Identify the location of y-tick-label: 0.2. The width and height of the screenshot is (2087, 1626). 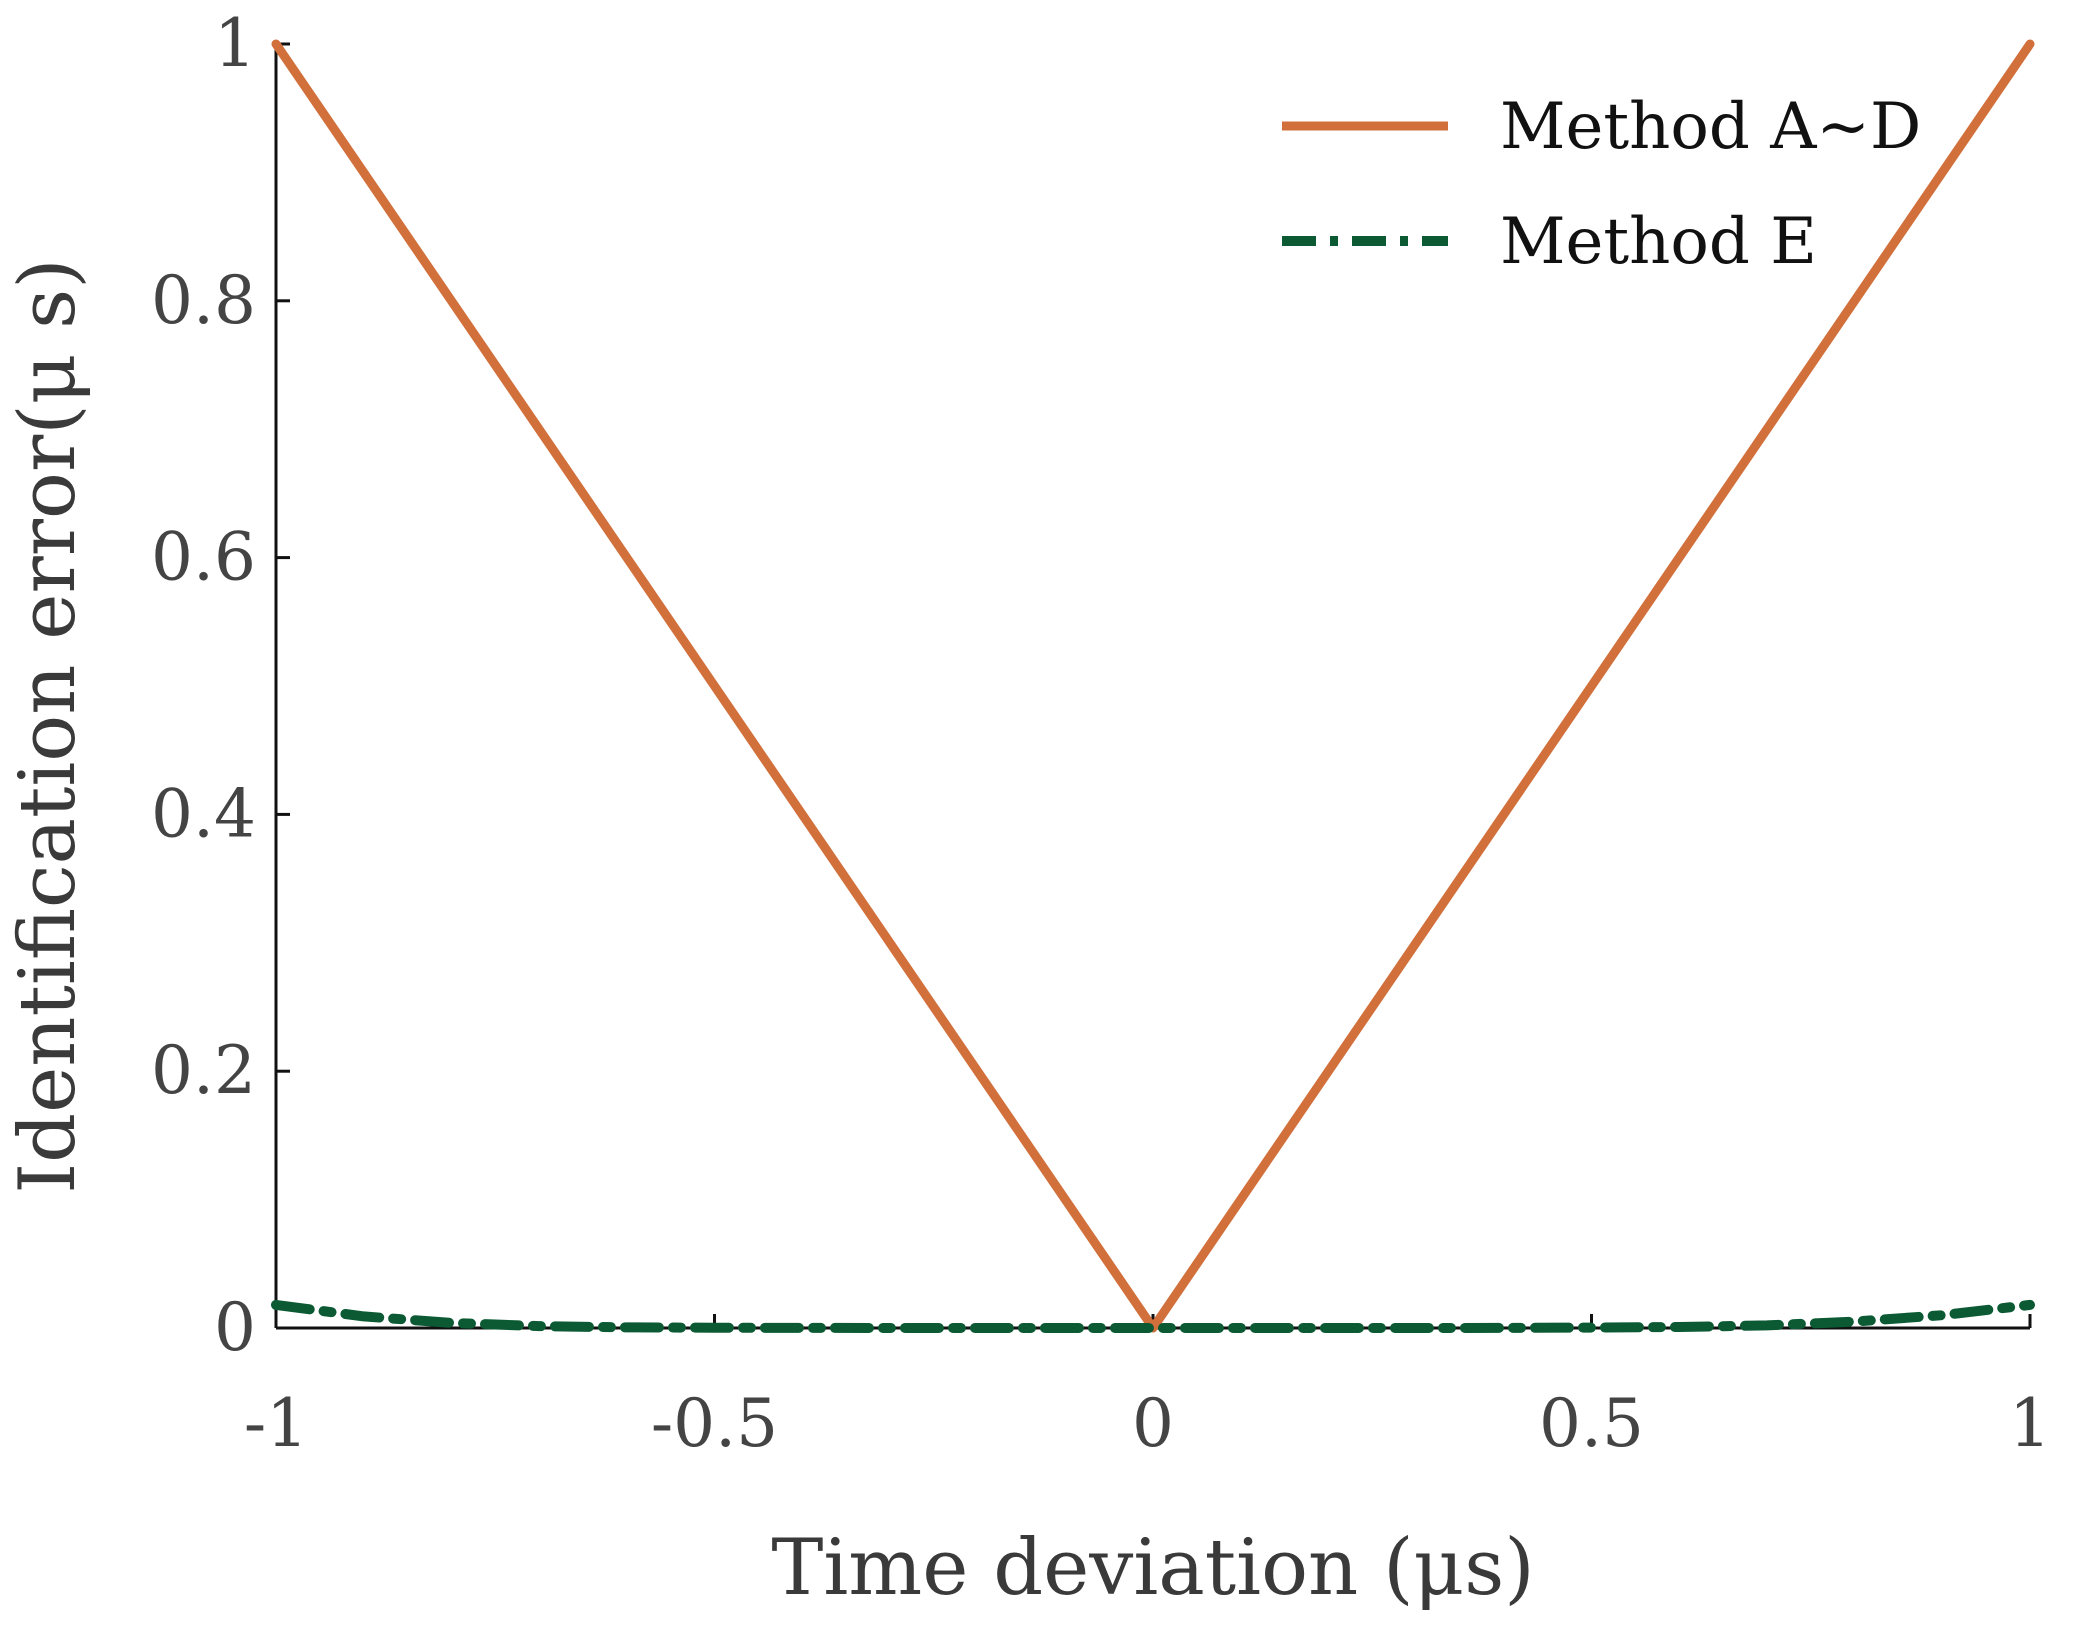
(203, 1070).